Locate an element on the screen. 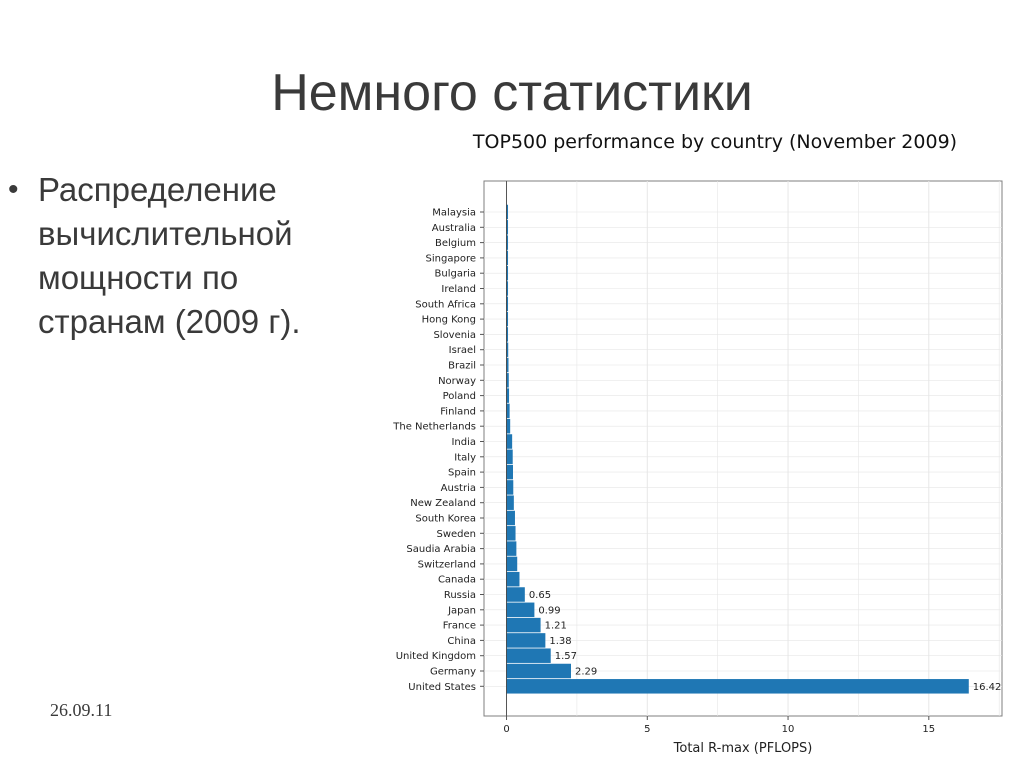 The height and width of the screenshot is (767, 1024). bar-south-korea is located at coordinates (510, 518).